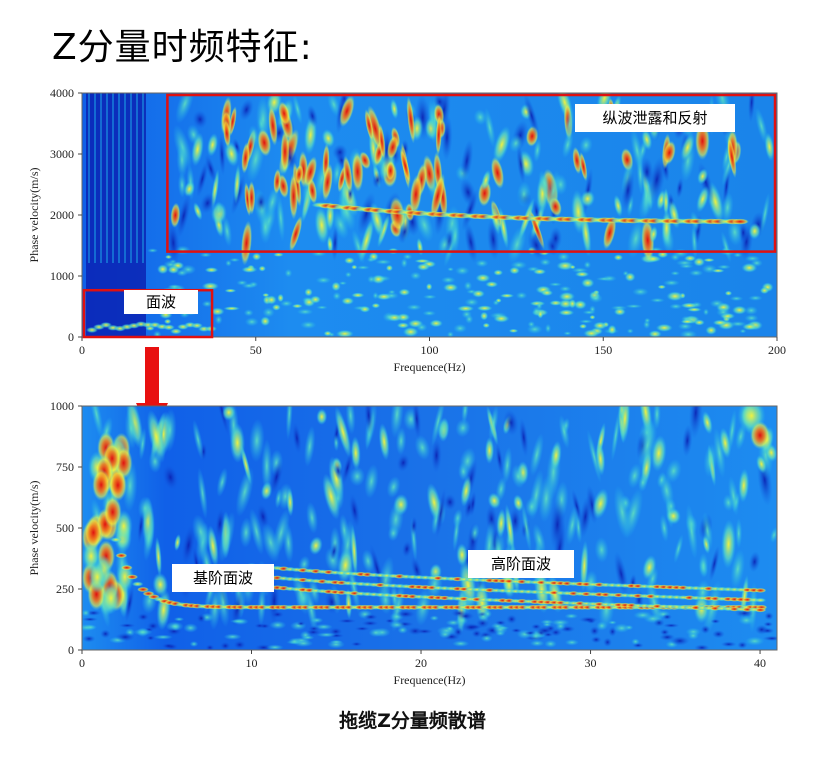 The image size is (825, 762). I want to click on x-tick-label: 0, so click(82, 350).